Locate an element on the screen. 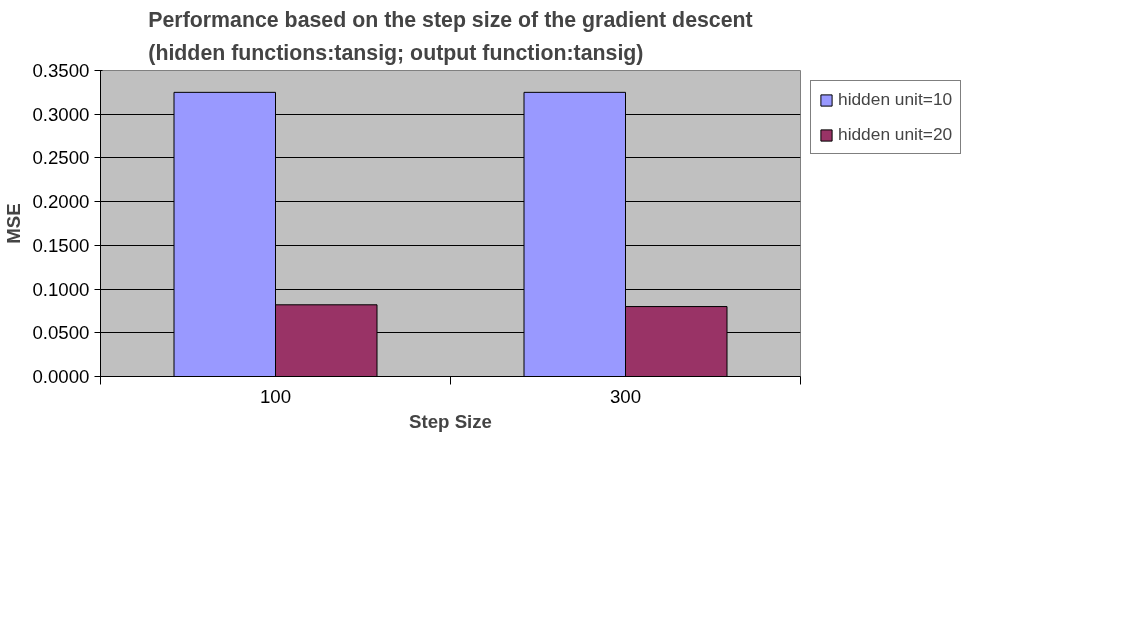 The height and width of the screenshot is (642, 1133). x-tick-label: 300 is located at coordinates (625, 396).